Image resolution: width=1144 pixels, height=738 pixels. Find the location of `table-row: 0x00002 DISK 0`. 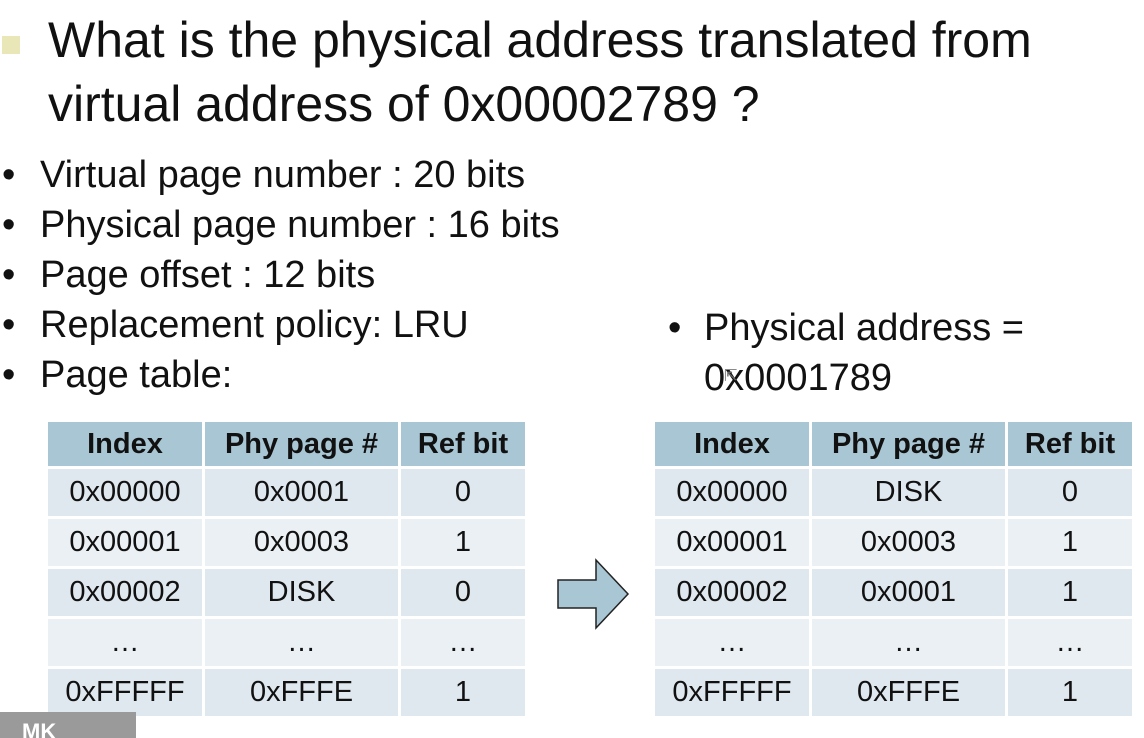

table-row: 0x00002 DISK 0 is located at coordinates (286, 592).